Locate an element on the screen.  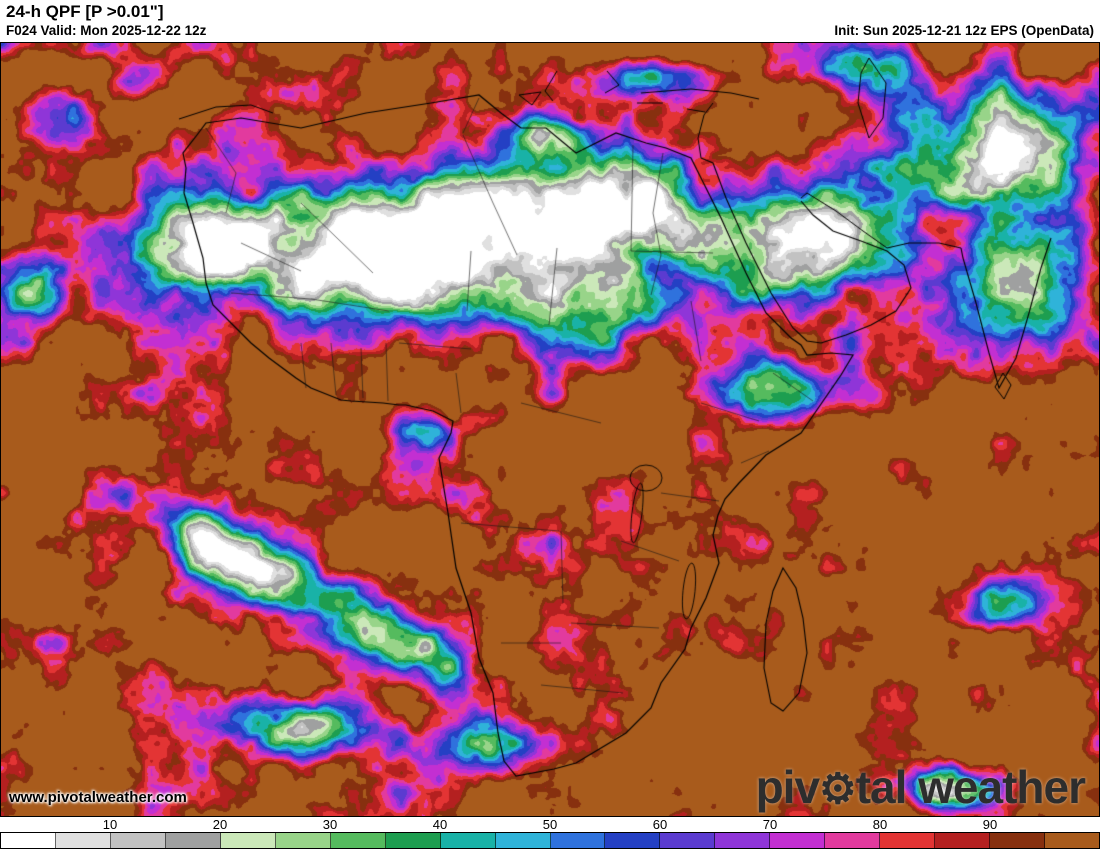
colorbar-tick: 50 is located at coordinates (550, 824).